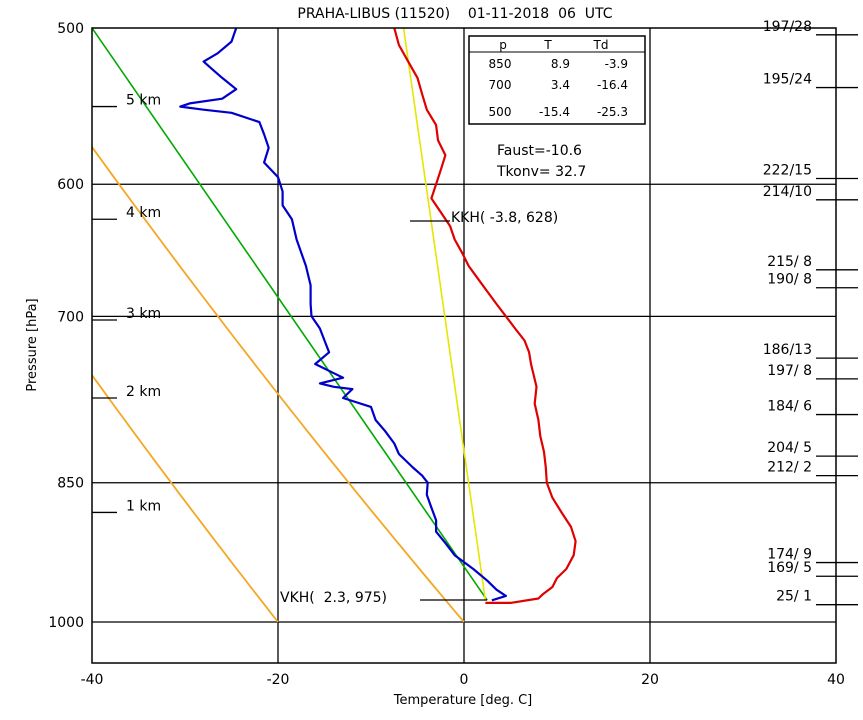 The width and height of the screenshot is (863, 720). What do you see at coordinates (70, 29) in the screenshot?
I see `y-tick-label: 500` at bounding box center [70, 29].